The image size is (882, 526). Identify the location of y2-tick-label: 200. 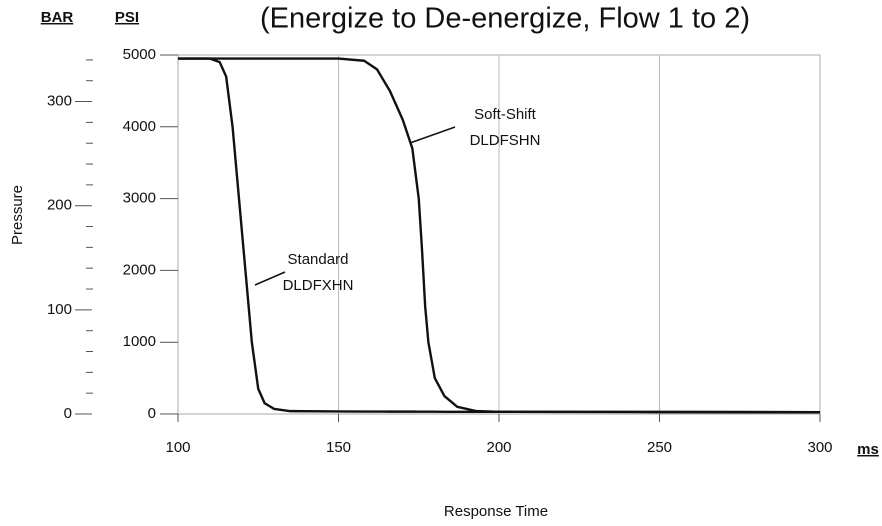
(59, 205).